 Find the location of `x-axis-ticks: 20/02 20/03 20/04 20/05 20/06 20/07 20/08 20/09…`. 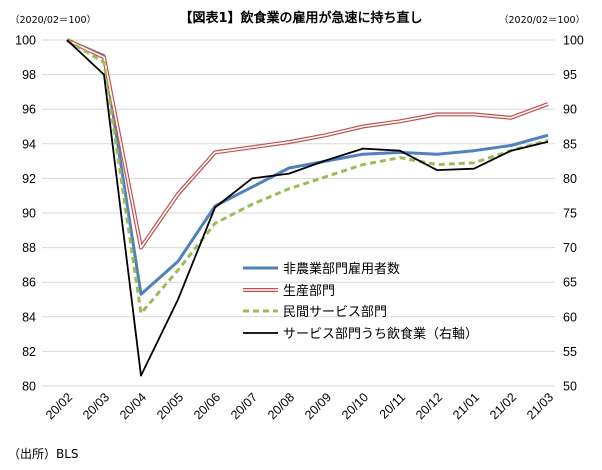

x-axis-ticks: 20/02 20/03 20/04 20/05 20/06 20/07 20/08 20/09… is located at coordinates (299, 406).